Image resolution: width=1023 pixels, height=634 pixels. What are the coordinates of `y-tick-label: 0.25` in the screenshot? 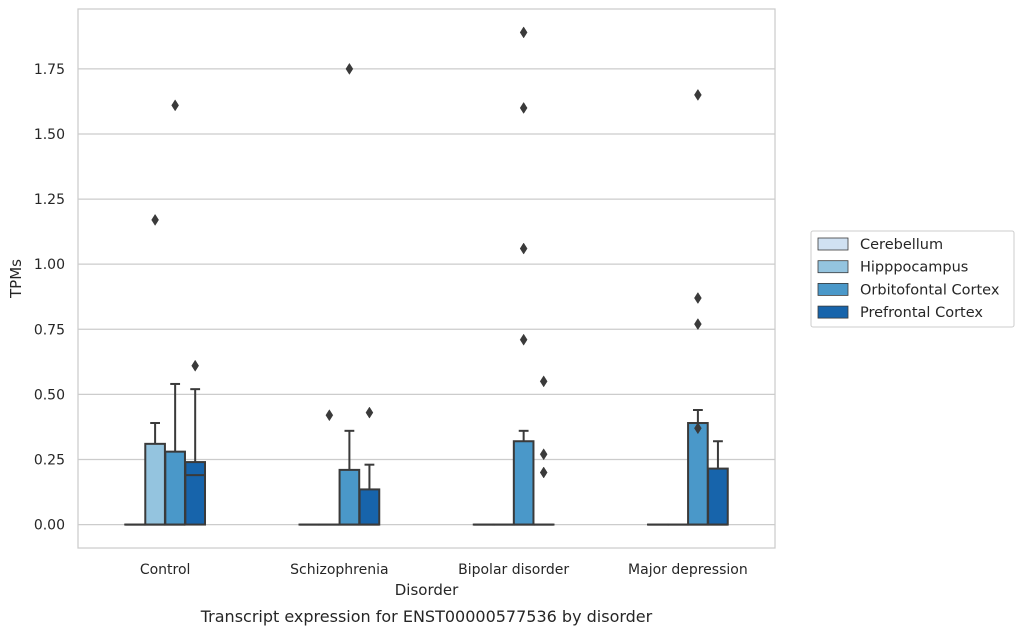 It's located at (49, 460).